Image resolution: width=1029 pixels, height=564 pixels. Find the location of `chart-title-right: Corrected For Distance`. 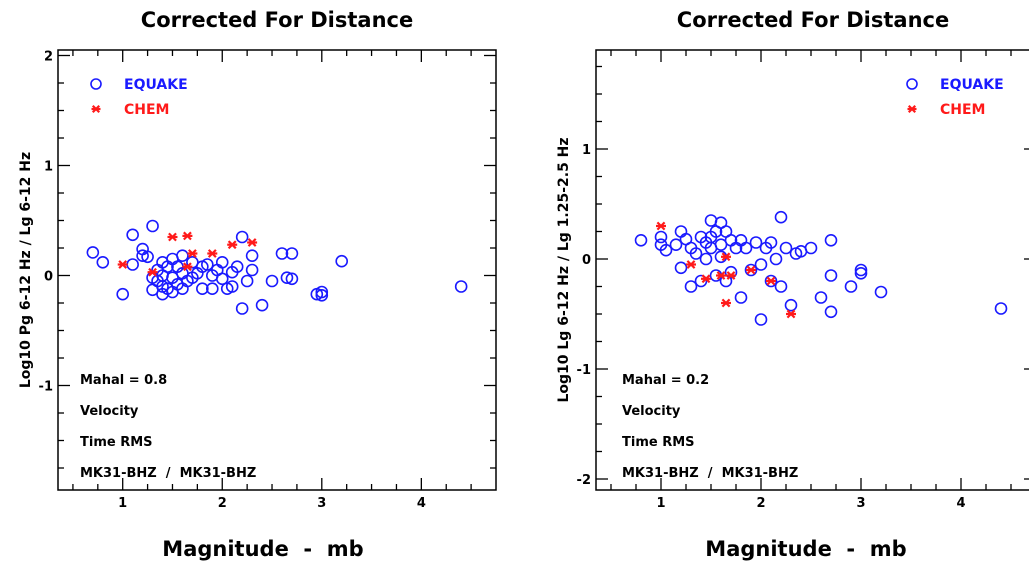

chart-title-right: Corrected For Distance is located at coordinates (813, 20).